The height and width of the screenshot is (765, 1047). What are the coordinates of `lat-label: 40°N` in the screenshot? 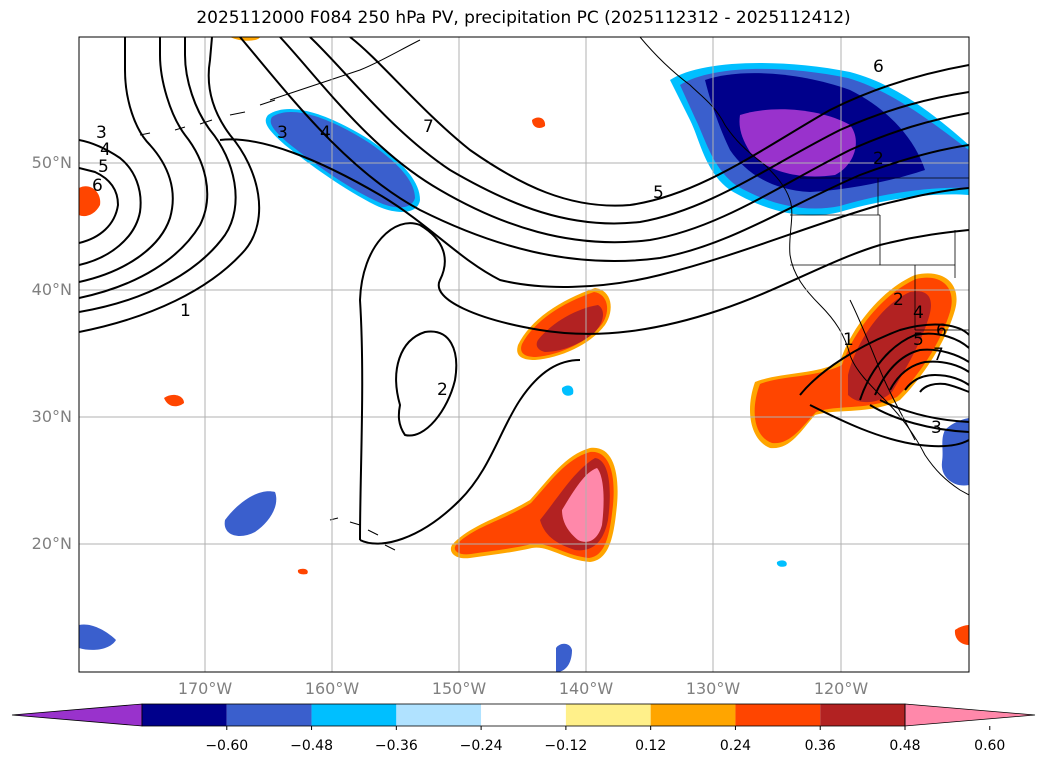 It's located at (51, 289).